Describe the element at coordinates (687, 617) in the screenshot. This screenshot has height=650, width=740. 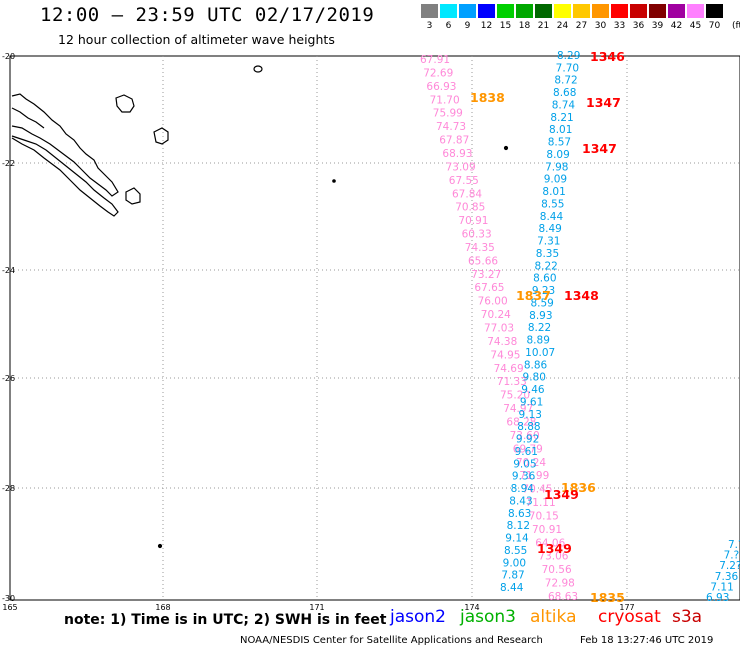
I see `legend-s3a: s3a` at that location.